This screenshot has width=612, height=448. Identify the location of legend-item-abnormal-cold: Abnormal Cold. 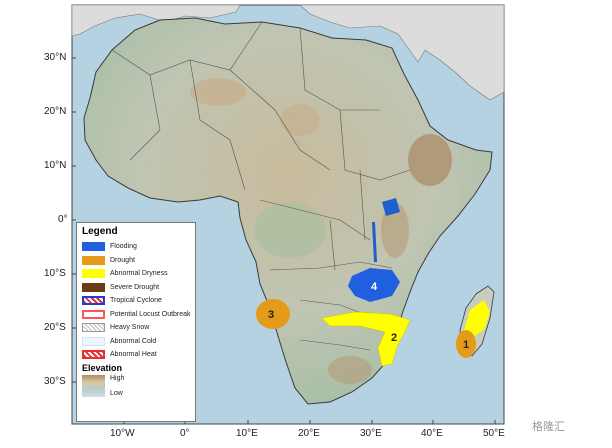
(136, 342).